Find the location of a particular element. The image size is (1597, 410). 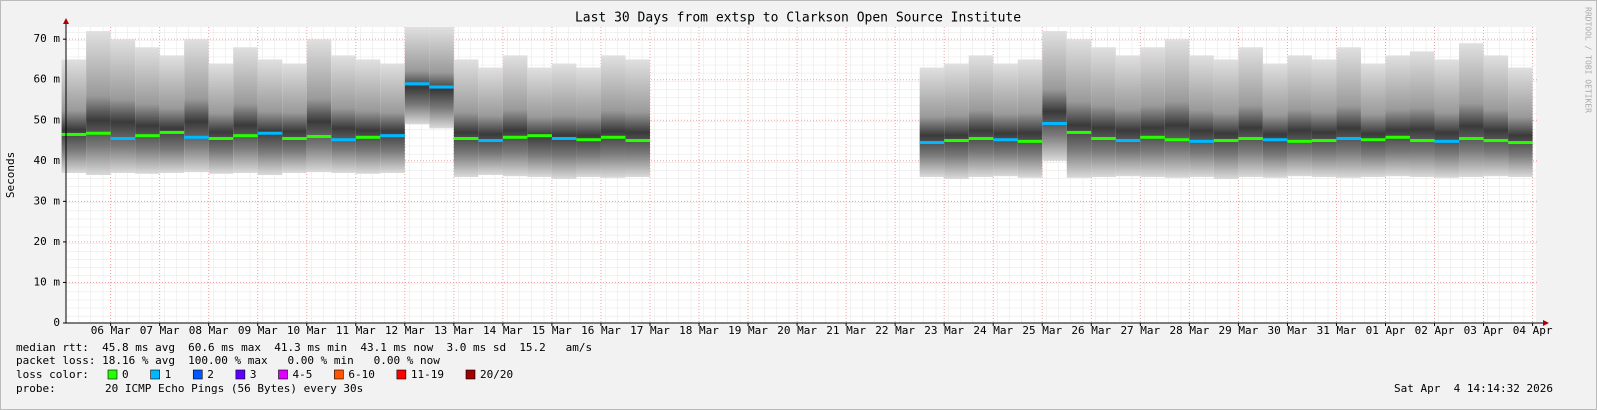

x-tick-label: 17 Mar is located at coordinates (650, 330).